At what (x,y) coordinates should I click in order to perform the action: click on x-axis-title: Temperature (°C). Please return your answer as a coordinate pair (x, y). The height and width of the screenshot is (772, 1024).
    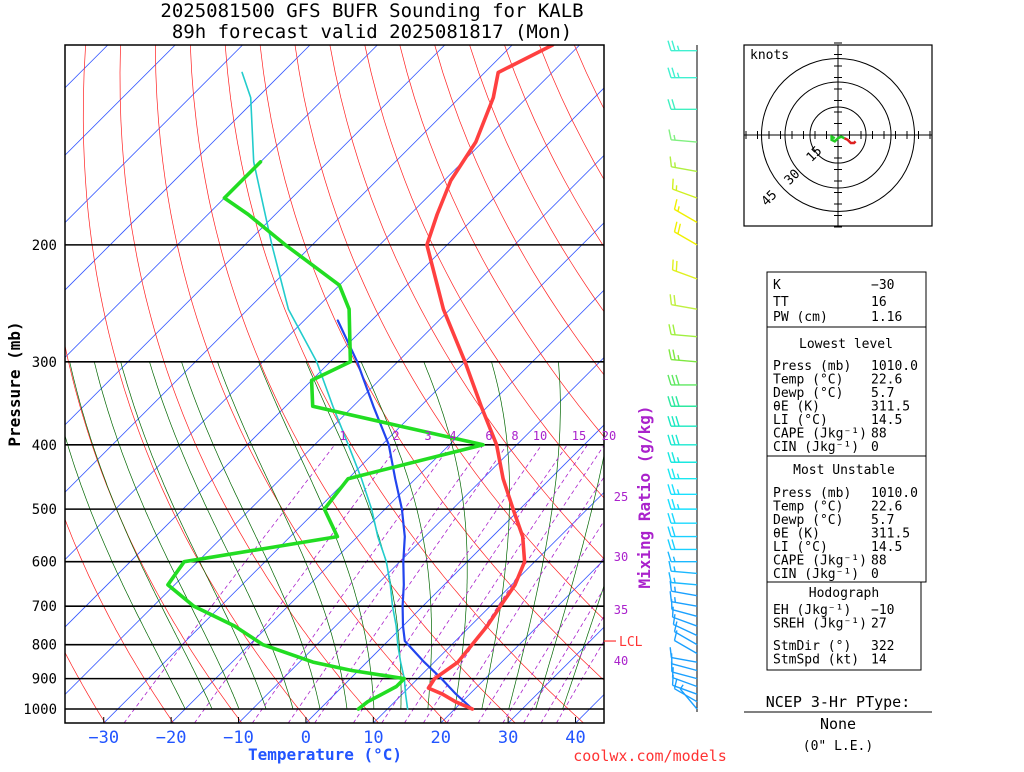
    Looking at the image, I should click on (325, 754).